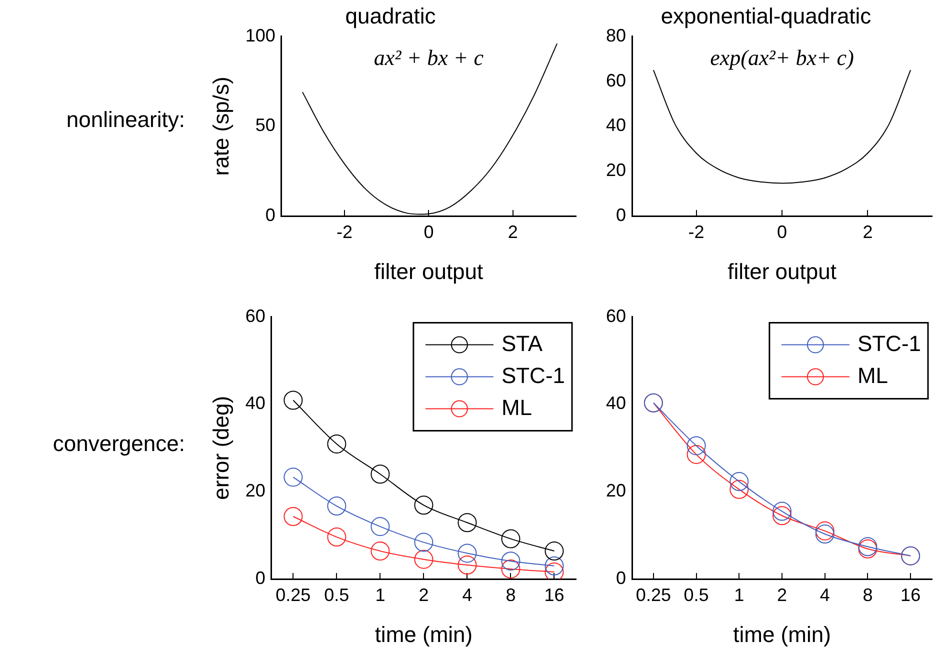  What do you see at coordinates (221, 448) in the screenshot?
I see `y-axis-title: error (deg)` at bounding box center [221, 448].